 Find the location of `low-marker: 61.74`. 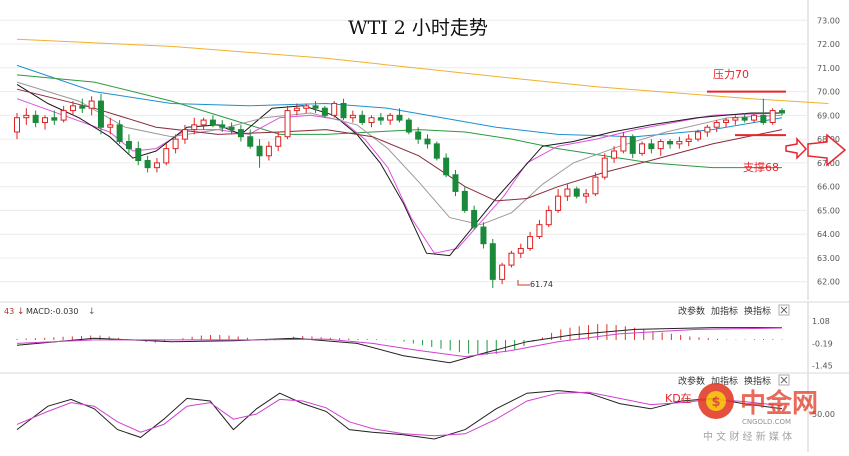

low-marker: 61.74 is located at coordinates (535, 284).